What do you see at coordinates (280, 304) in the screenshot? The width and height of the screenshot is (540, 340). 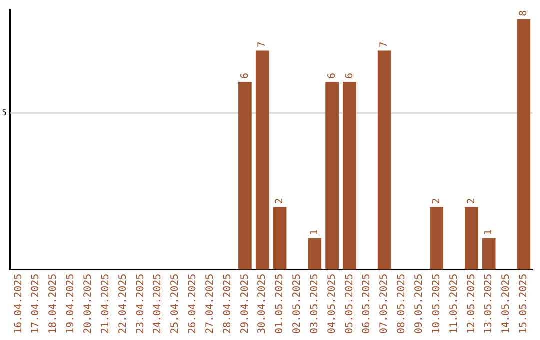 I see `x-tick-label: 01.05.2025` at bounding box center [280, 304].